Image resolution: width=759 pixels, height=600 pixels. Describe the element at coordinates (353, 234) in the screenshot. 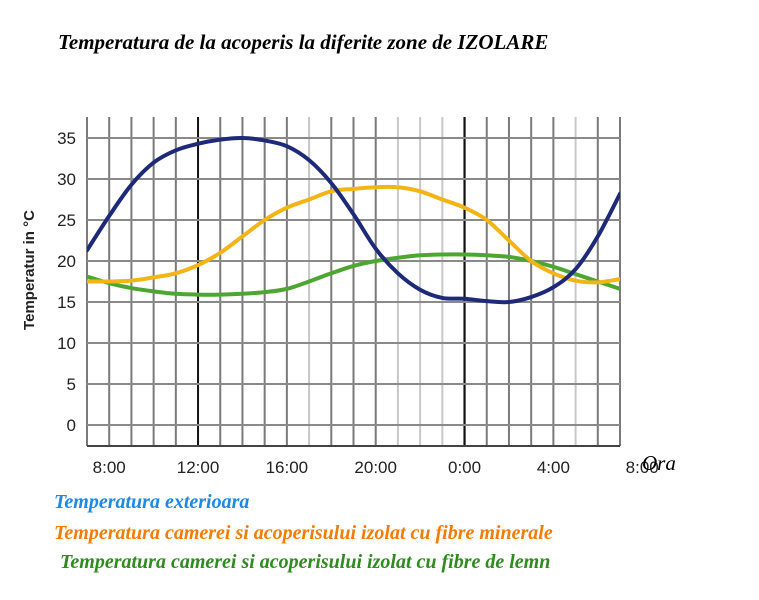

I see `series-line-mineral-fiber` at that location.